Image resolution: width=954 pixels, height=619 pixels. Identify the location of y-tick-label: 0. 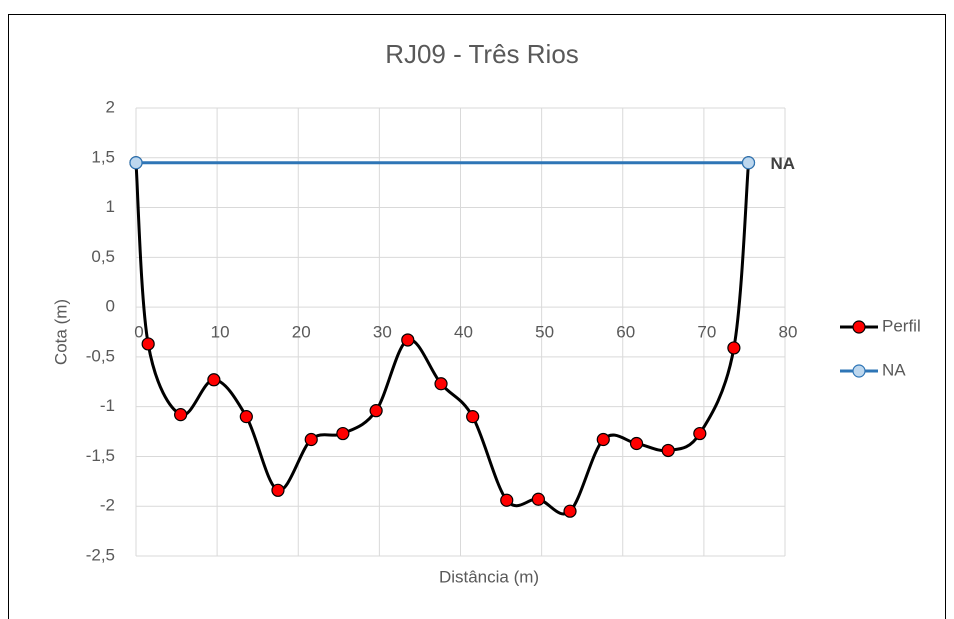
(110, 306).